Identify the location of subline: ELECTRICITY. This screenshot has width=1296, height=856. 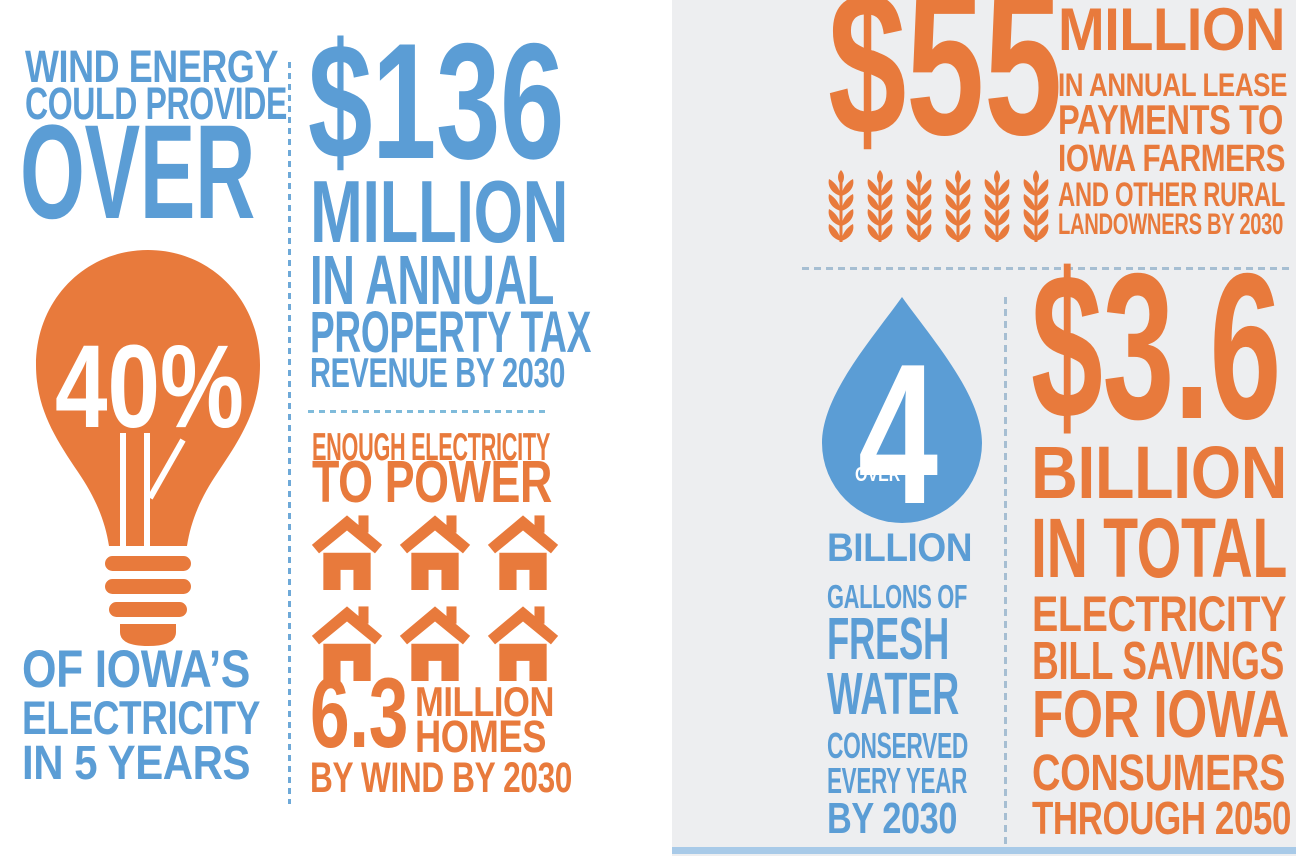
(141, 717).